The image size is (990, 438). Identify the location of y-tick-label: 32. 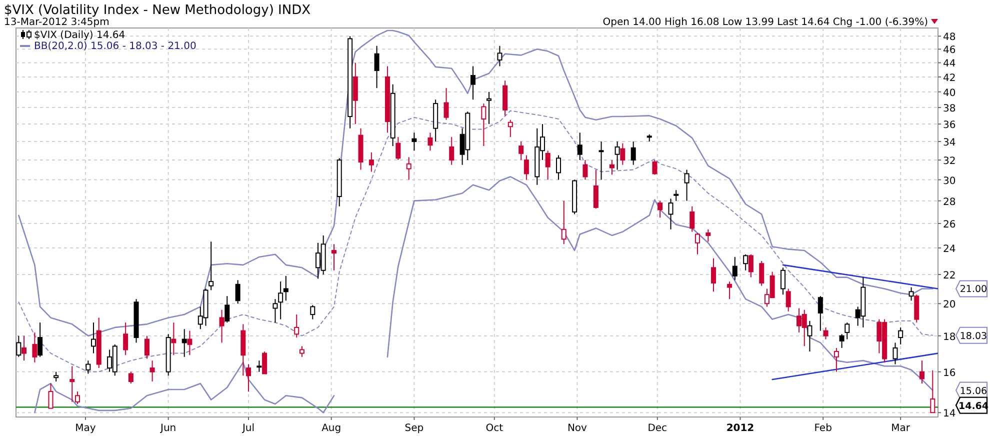
(949, 162).